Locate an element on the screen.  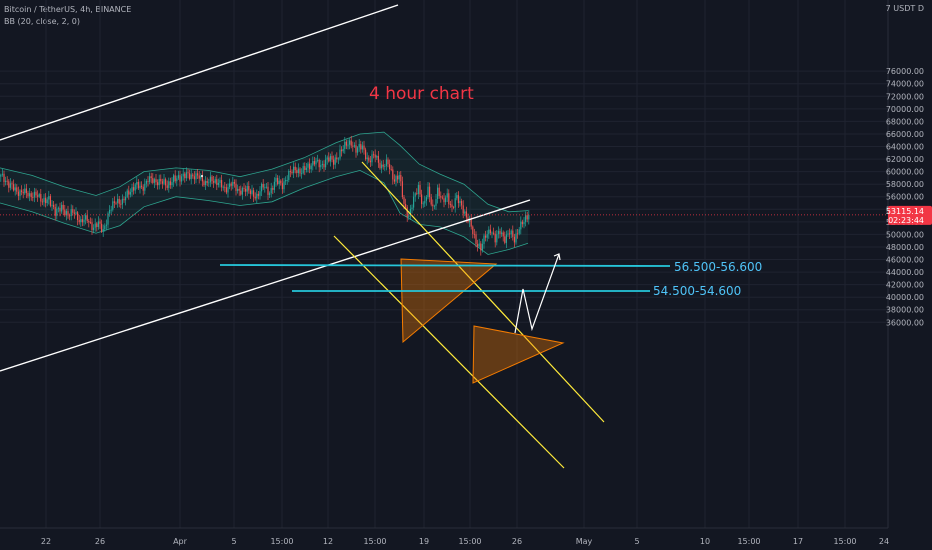
price-tick-label: 74000.00 is located at coordinates (905, 84).